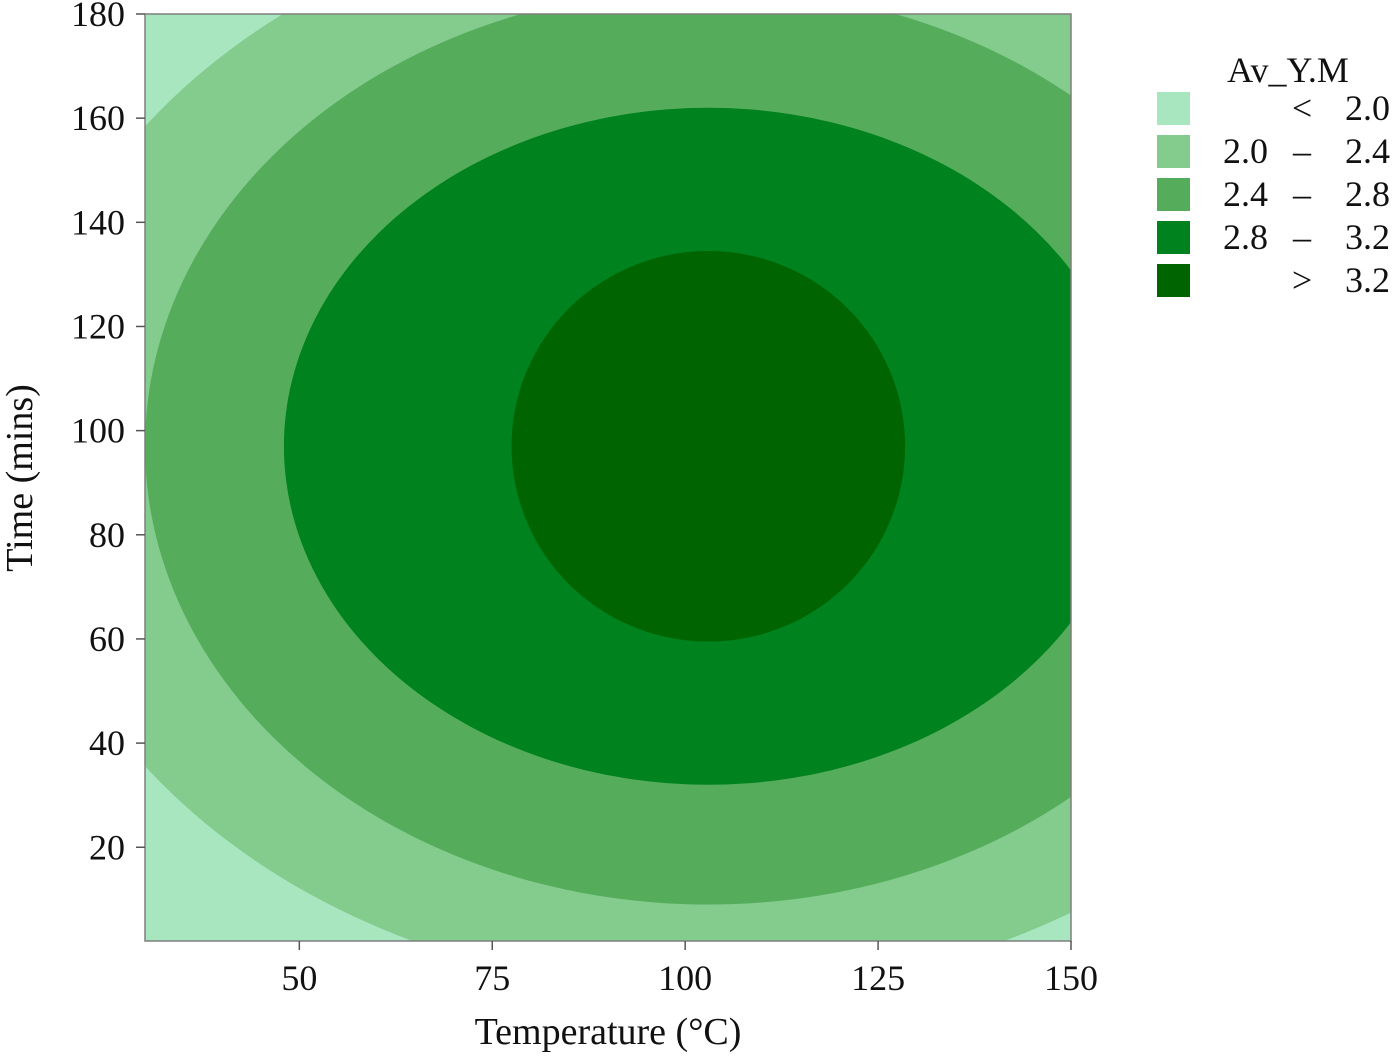  What do you see at coordinates (98, 431) in the screenshot?
I see `y-tick-label: 100` at bounding box center [98, 431].